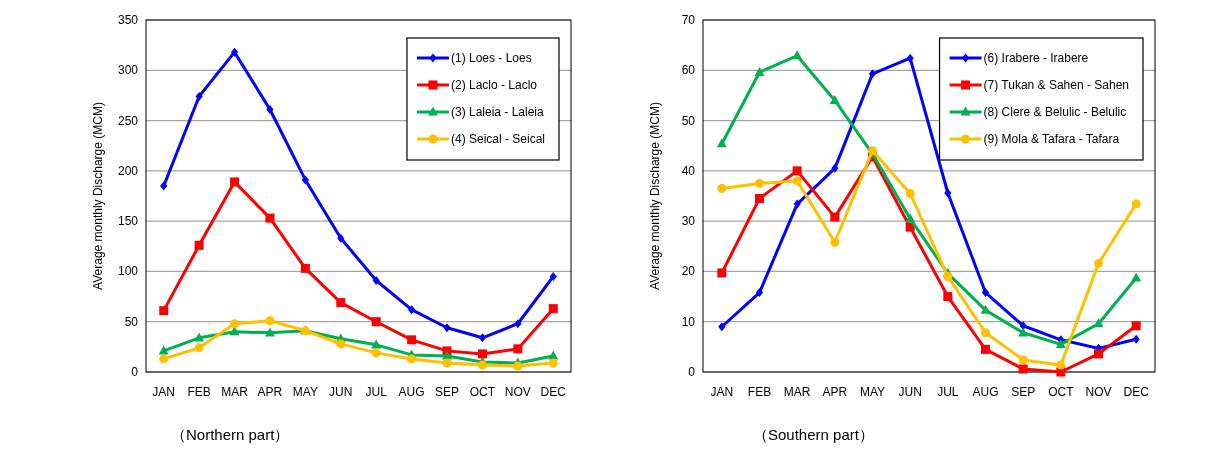 This screenshot has height=450, width=1208. Describe the element at coordinates (1036, 58) in the screenshot. I see `legend-label: (6) Irabere - Irabere` at that location.